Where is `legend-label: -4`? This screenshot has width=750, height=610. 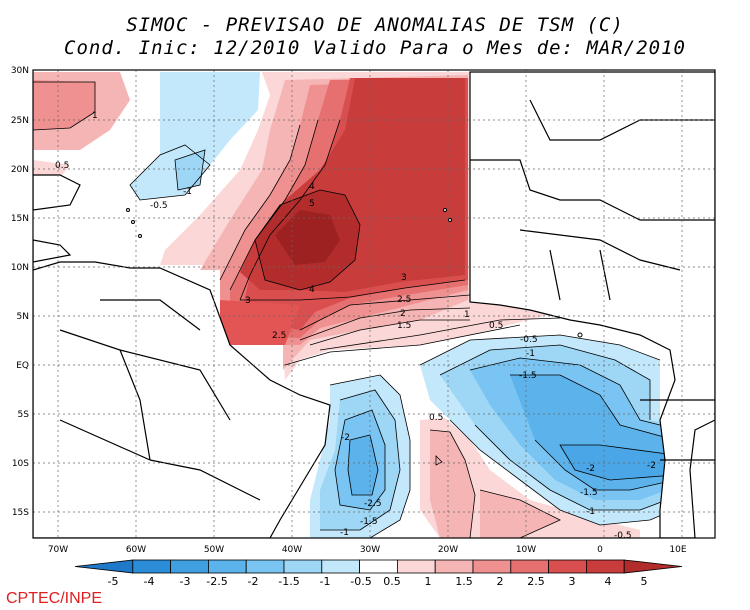
legend-label: -4 is located at coordinates (149, 581).